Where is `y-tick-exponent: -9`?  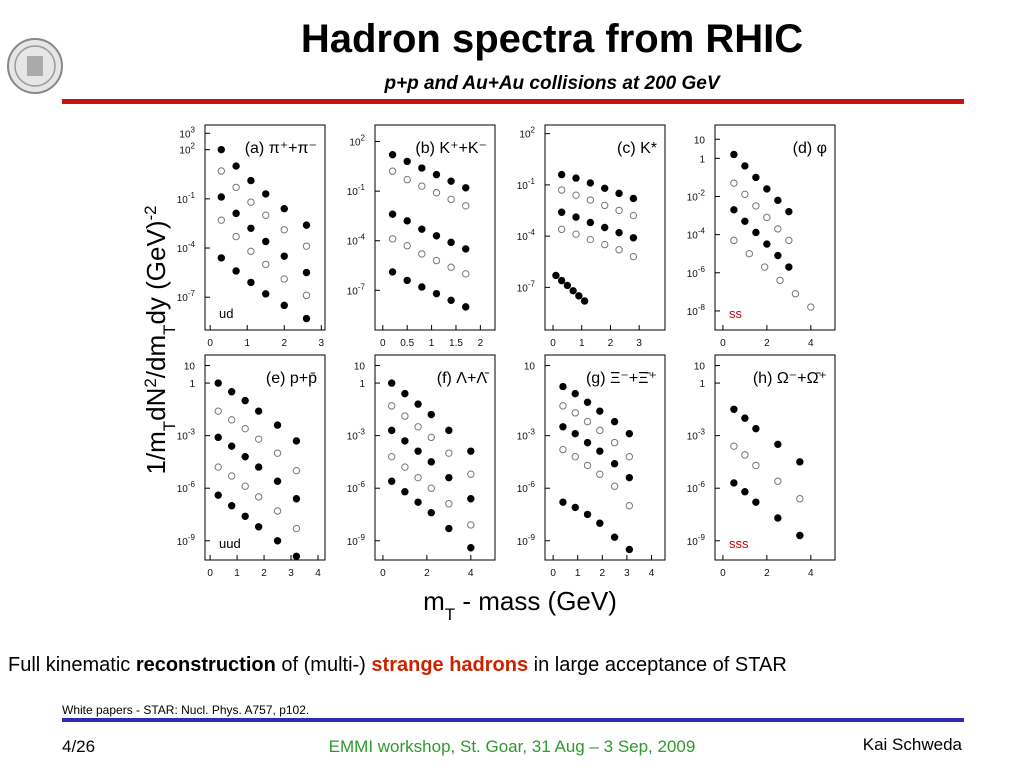
y-tick-exponent: -9 is located at coordinates (532, 537).